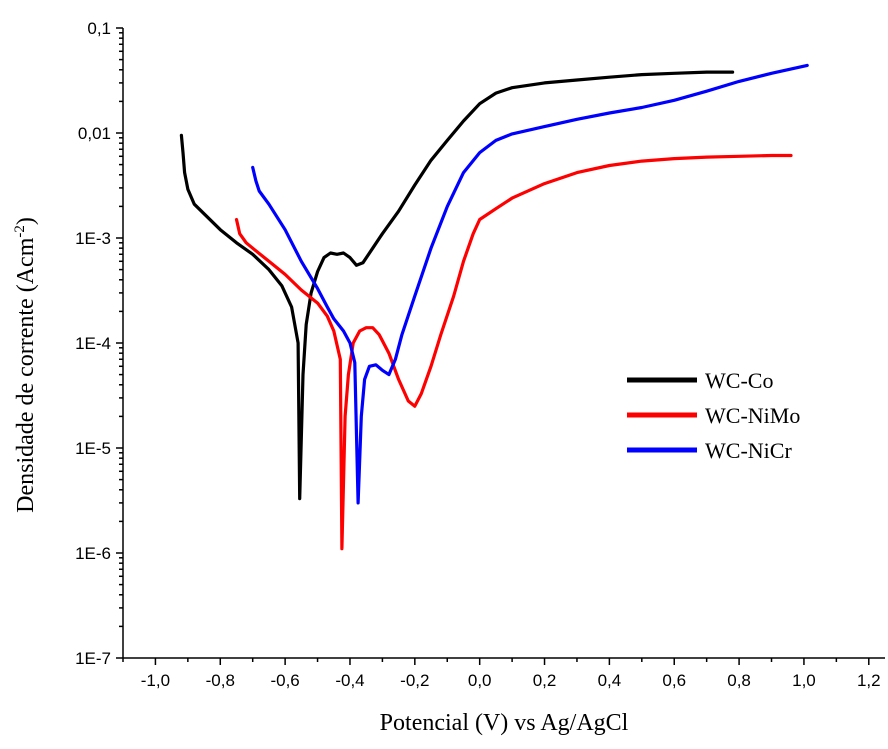 The image size is (888, 749). What do you see at coordinates (869, 680) in the screenshot?
I see `x-tick-label: 1,2` at bounding box center [869, 680].